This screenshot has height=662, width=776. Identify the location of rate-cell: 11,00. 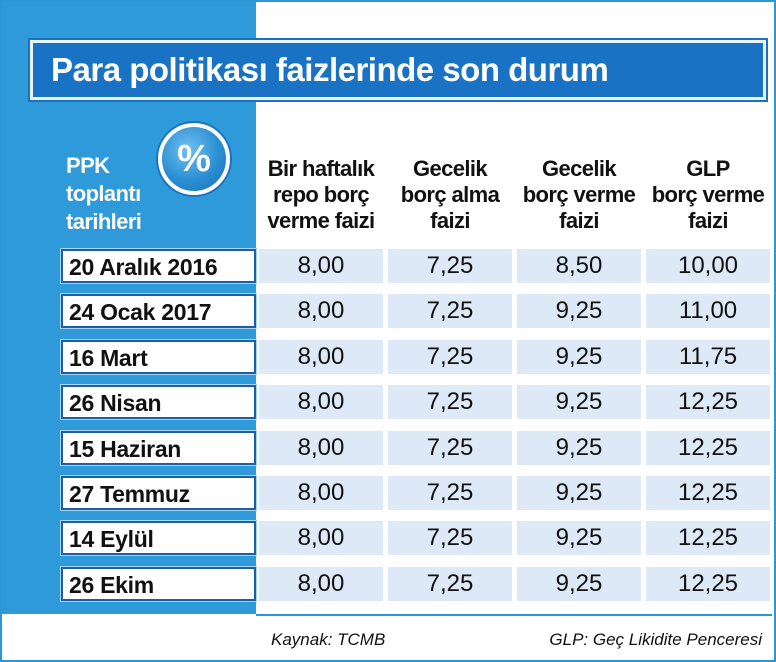
(708, 311).